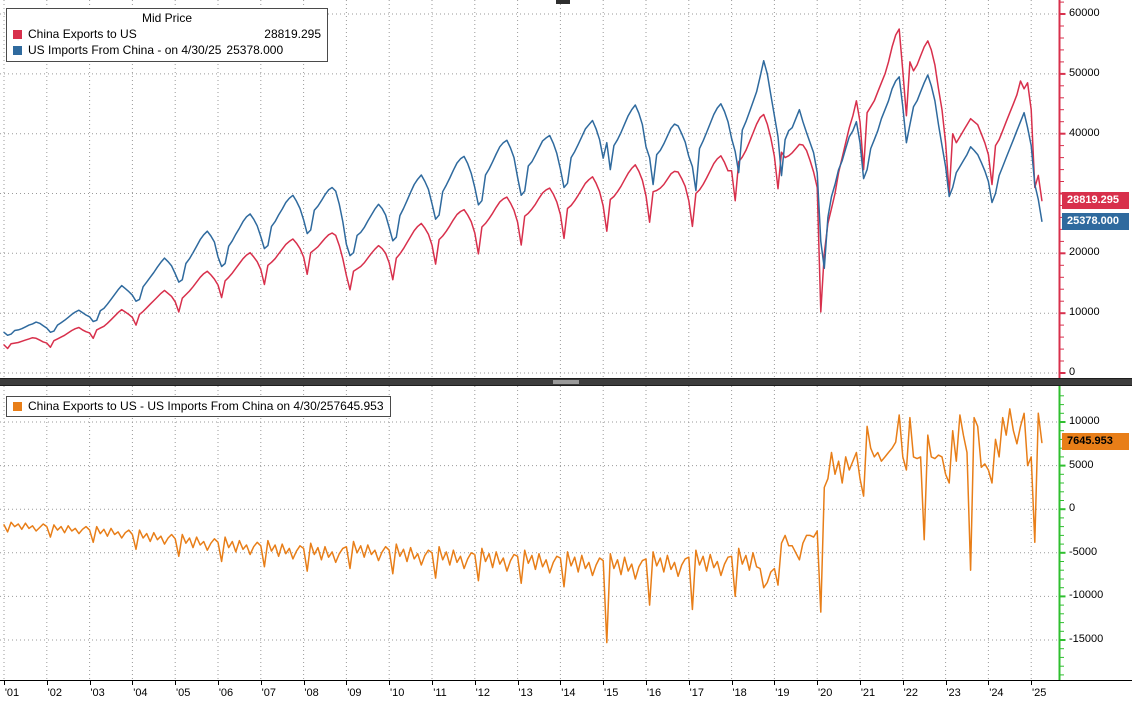 This screenshot has height=706, width=1132. What do you see at coordinates (12, 693) in the screenshot?
I see `x-tick-label: '01` at bounding box center [12, 693].